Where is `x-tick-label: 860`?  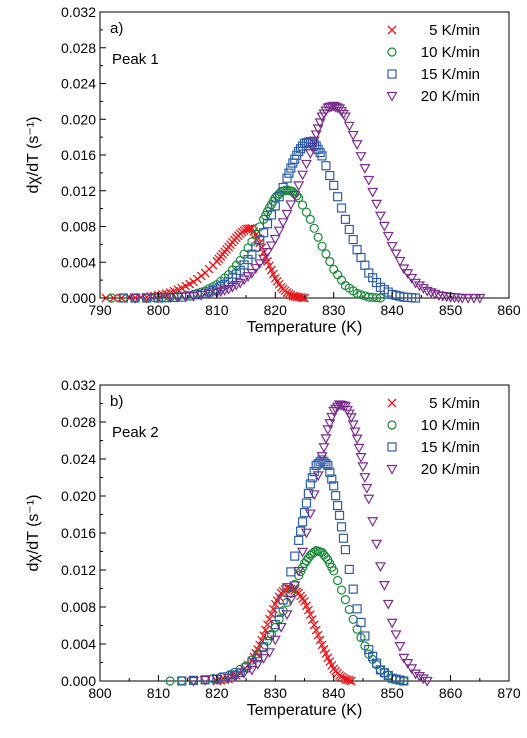 x-tick-label: 860 is located at coordinates (509, 310).